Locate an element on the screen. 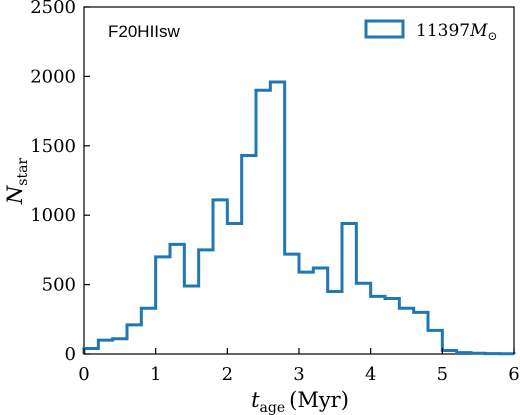  legend-label: 11397M⊙ is located at coordinates (457, 32).